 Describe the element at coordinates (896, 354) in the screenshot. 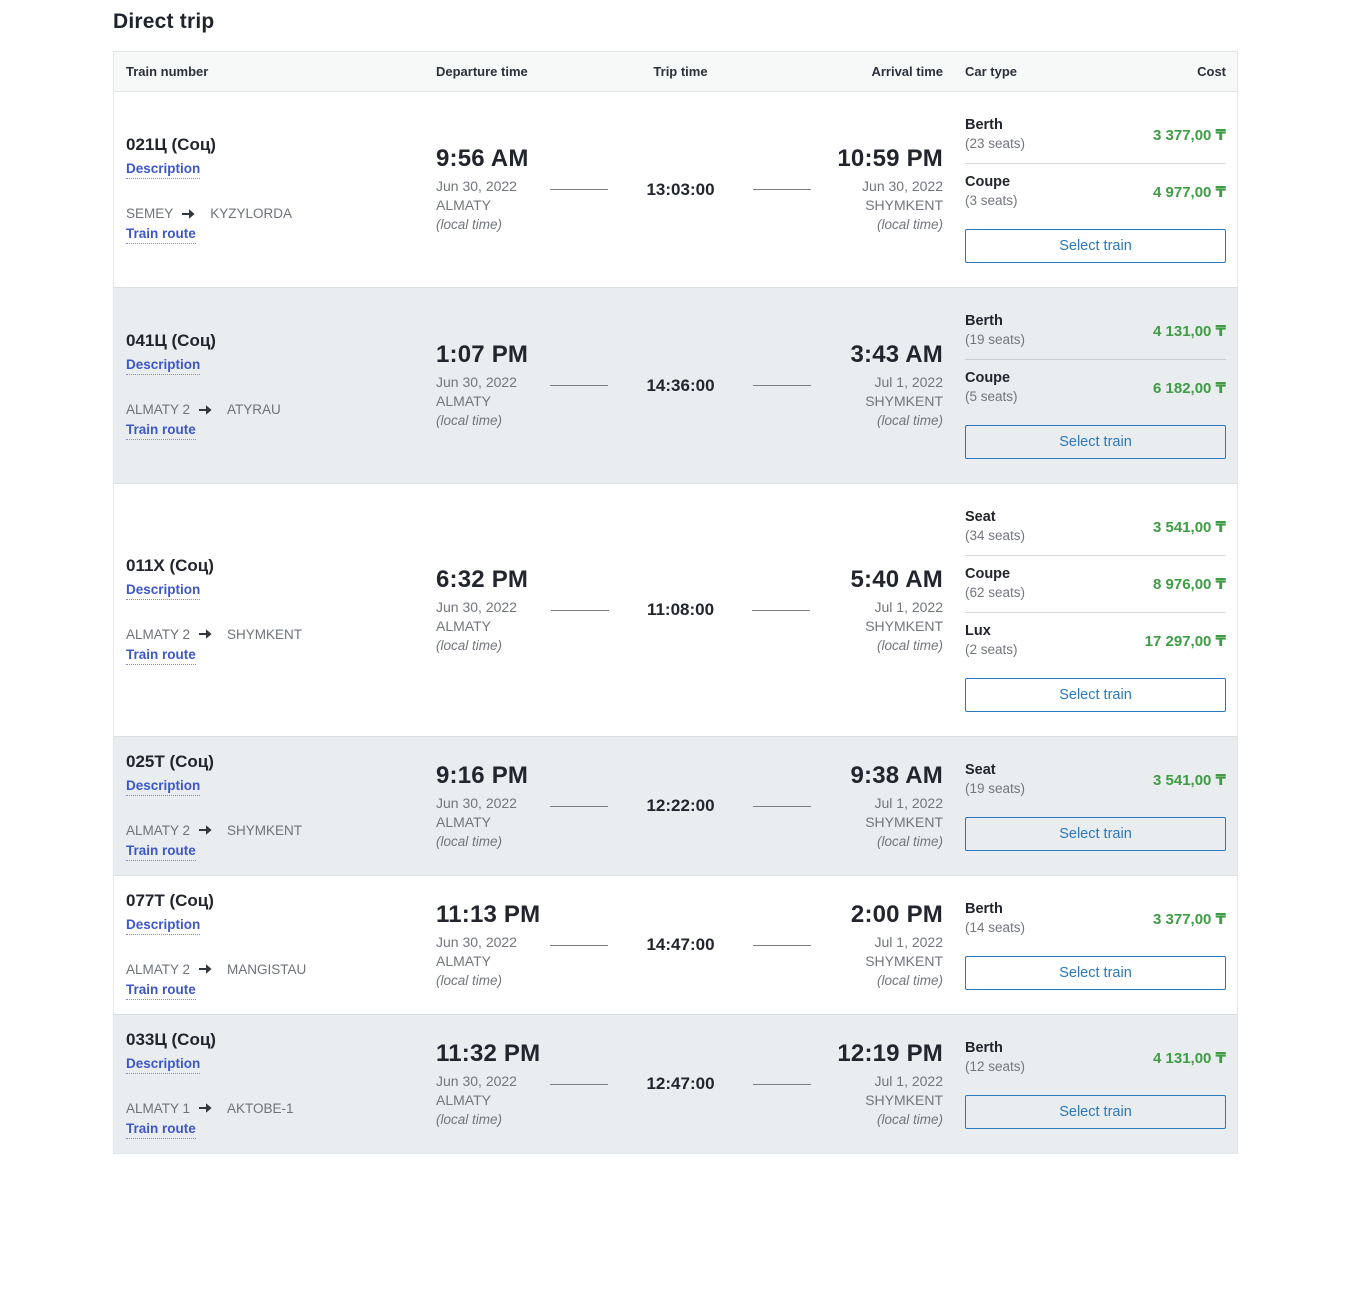

I see `arrival-time: 3:43 AM` at that location.